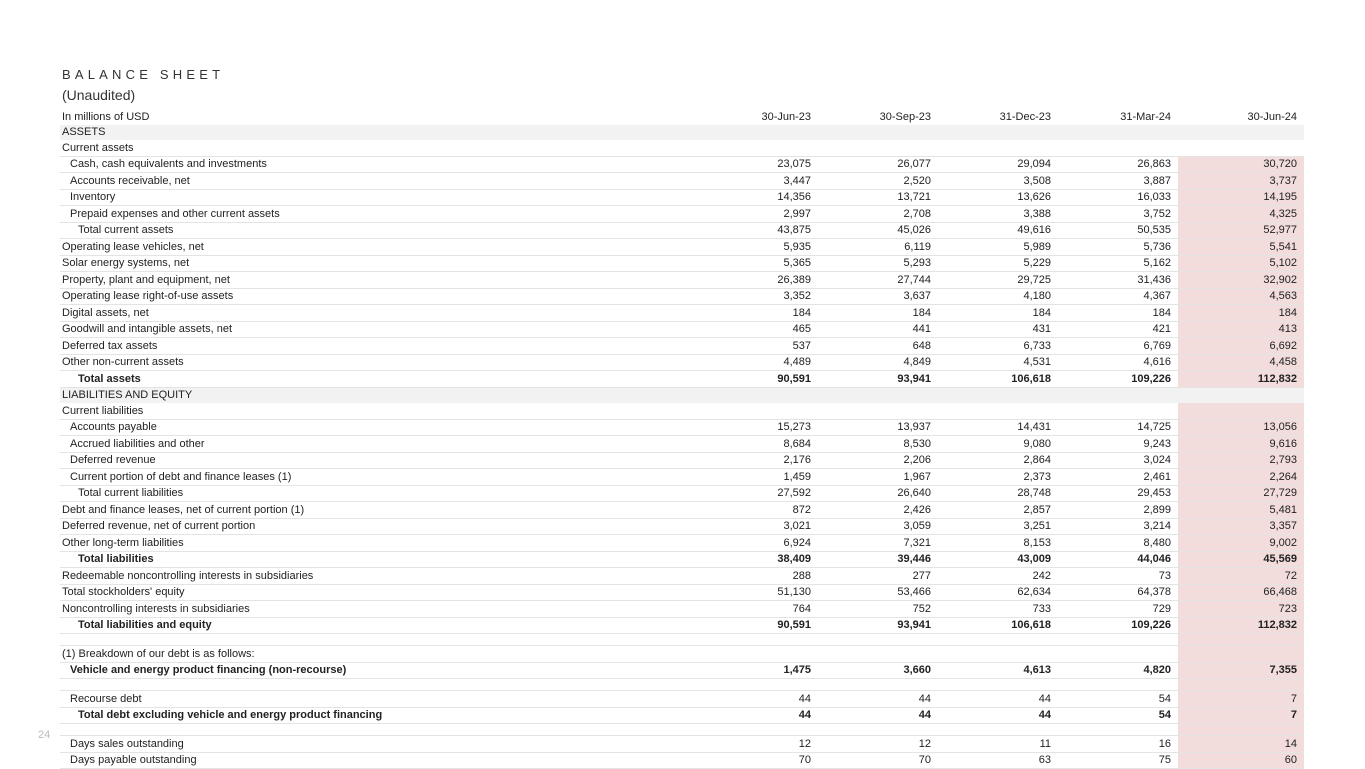 This screenshot has width=1365, height=769. What do you see at coordinates (758, 427) in the screenshot?
I see `value-cell: 15,273` at bounding box center [758, 427].